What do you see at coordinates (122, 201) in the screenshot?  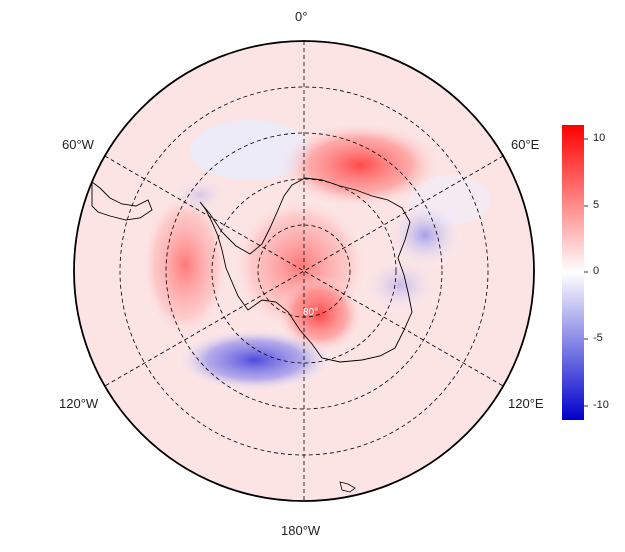 I see `south-america-tip` at bounding box center [122, 201].